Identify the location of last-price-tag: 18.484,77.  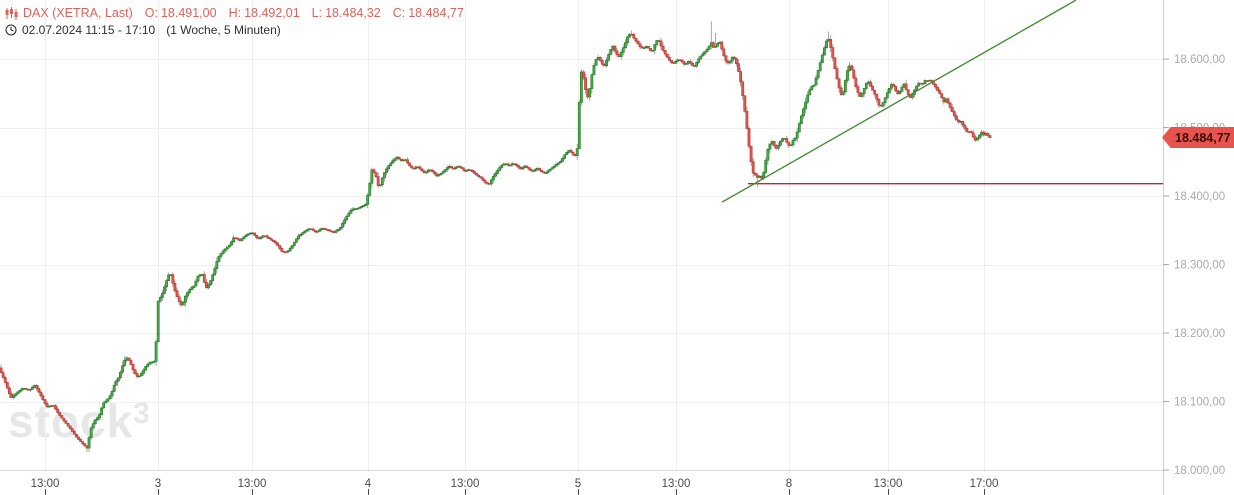
(1198, 137).